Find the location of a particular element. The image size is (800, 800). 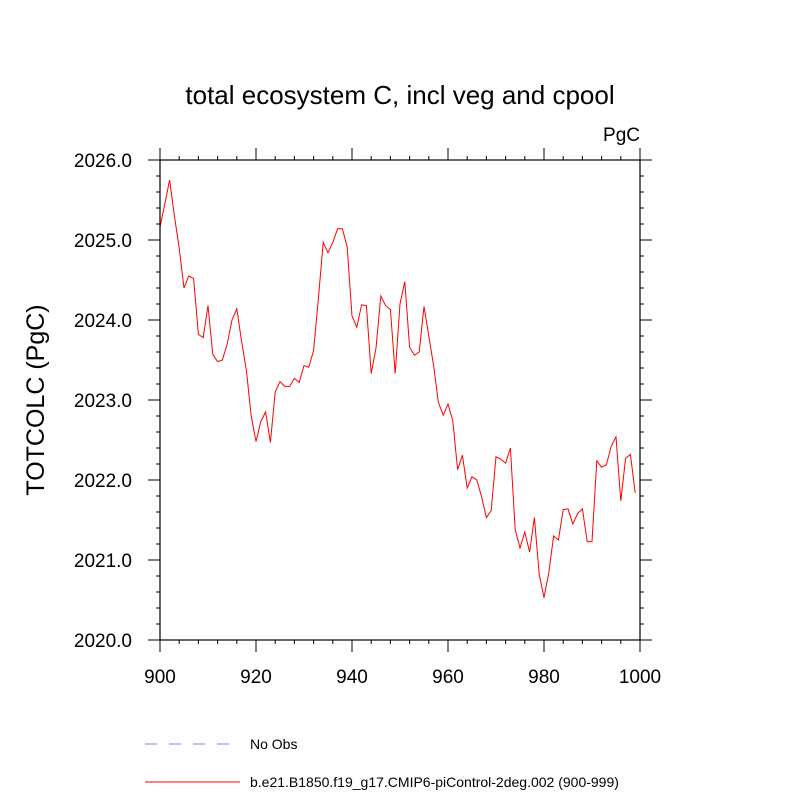

units-label: PgC is located at coordinates (621, 135).